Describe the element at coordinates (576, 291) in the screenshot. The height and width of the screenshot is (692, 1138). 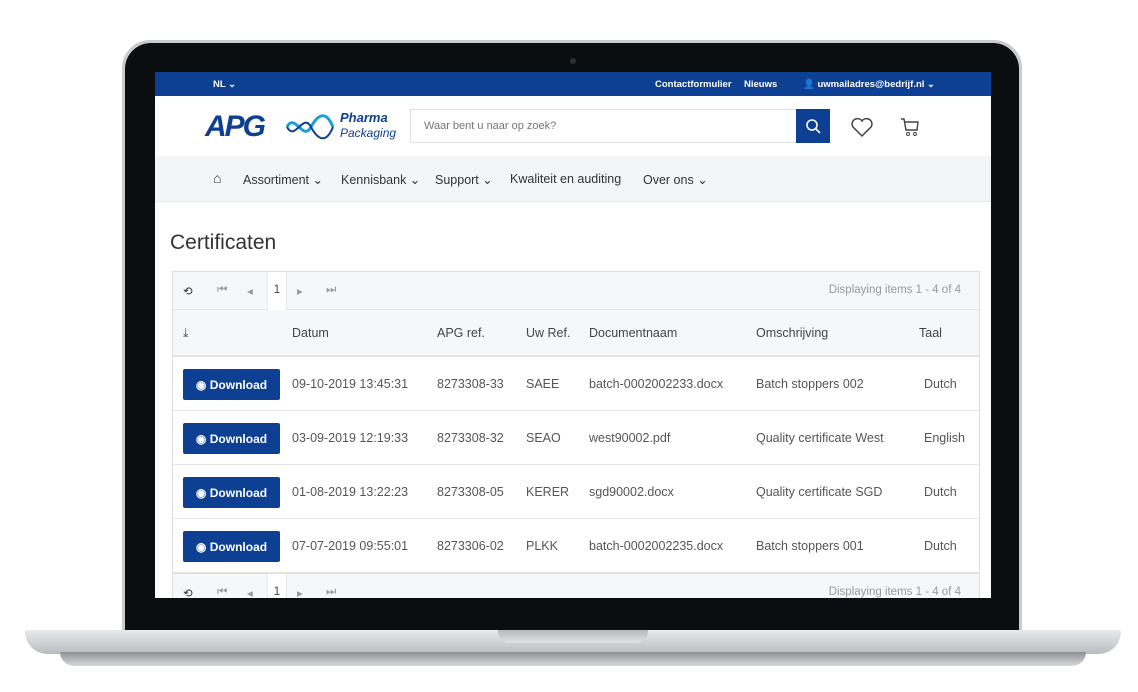
I see `pager-top: ⟲ ⏮ ◂ 1 ▸ ⏭ Displaying items 1 - 4 of 4` at that location.